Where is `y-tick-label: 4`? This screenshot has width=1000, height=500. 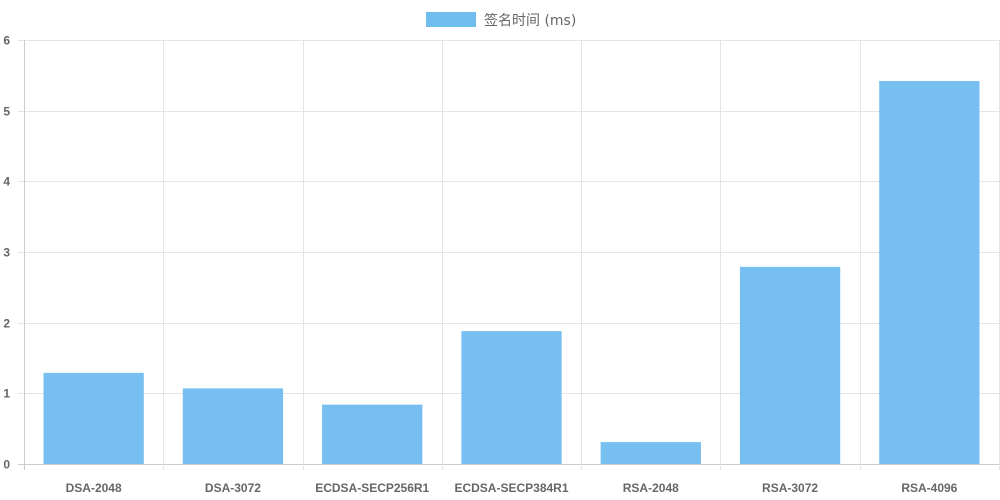 y-tick-label: 4 is located at coordinates (6, 182).